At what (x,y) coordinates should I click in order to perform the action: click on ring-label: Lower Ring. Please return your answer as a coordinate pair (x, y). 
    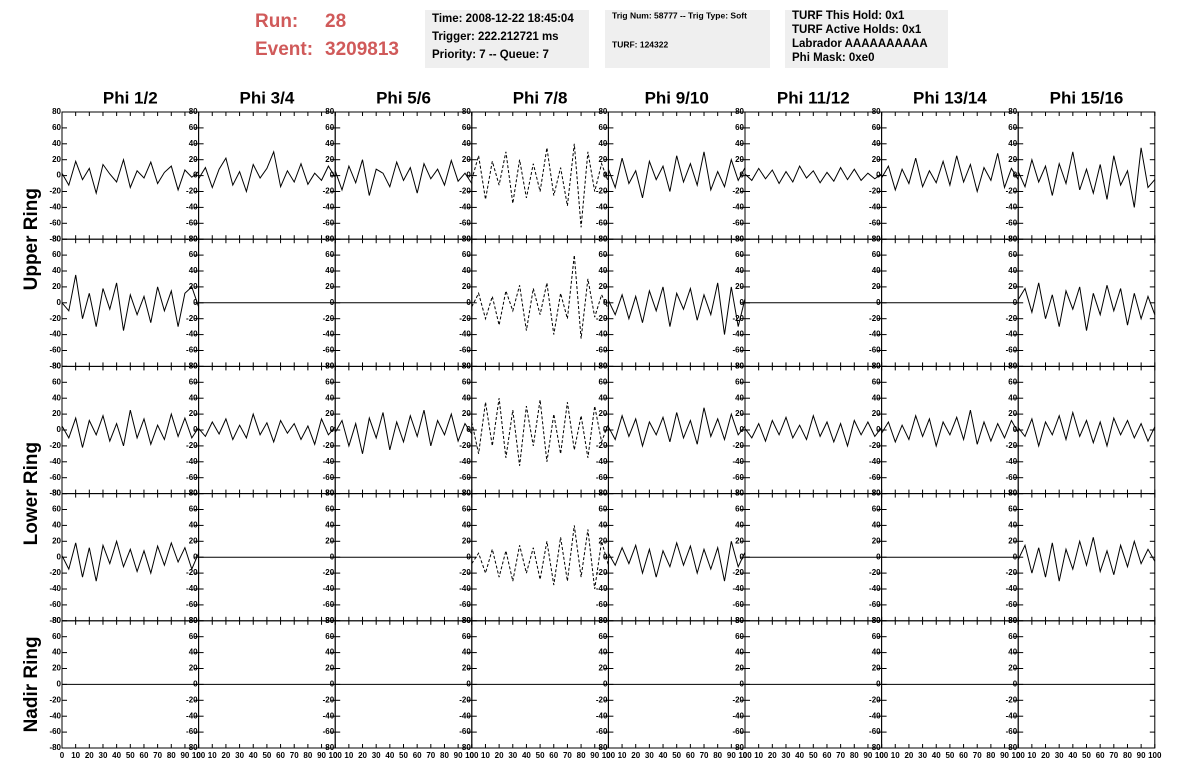
    Looking at the image, I should click on (31, 493).